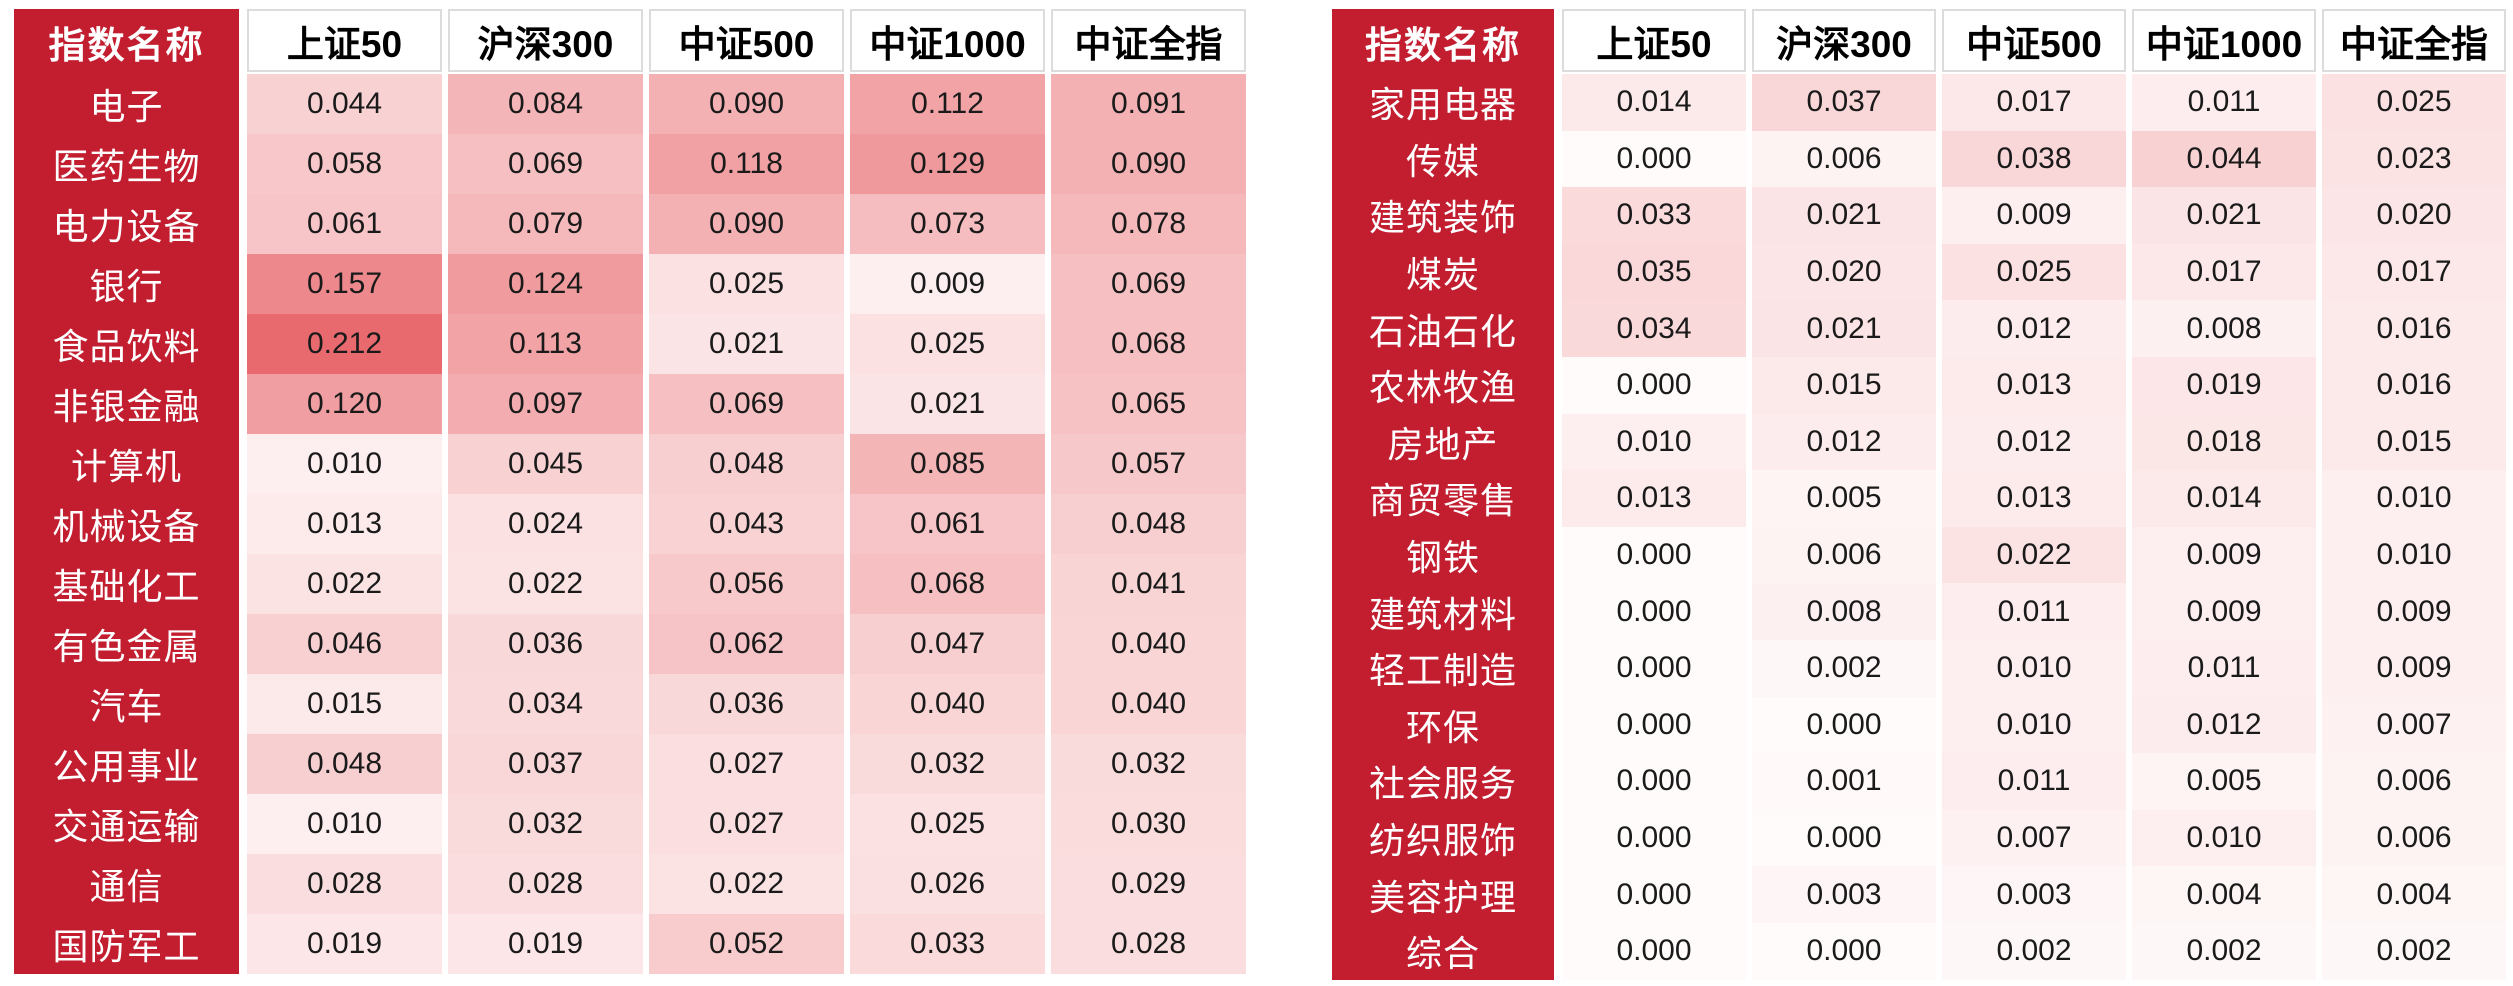  What do you see at coordinates (1844, 781) in the screenshot?
I see `heatmap-cell: 0.001` at bounding box center [1844, 781].